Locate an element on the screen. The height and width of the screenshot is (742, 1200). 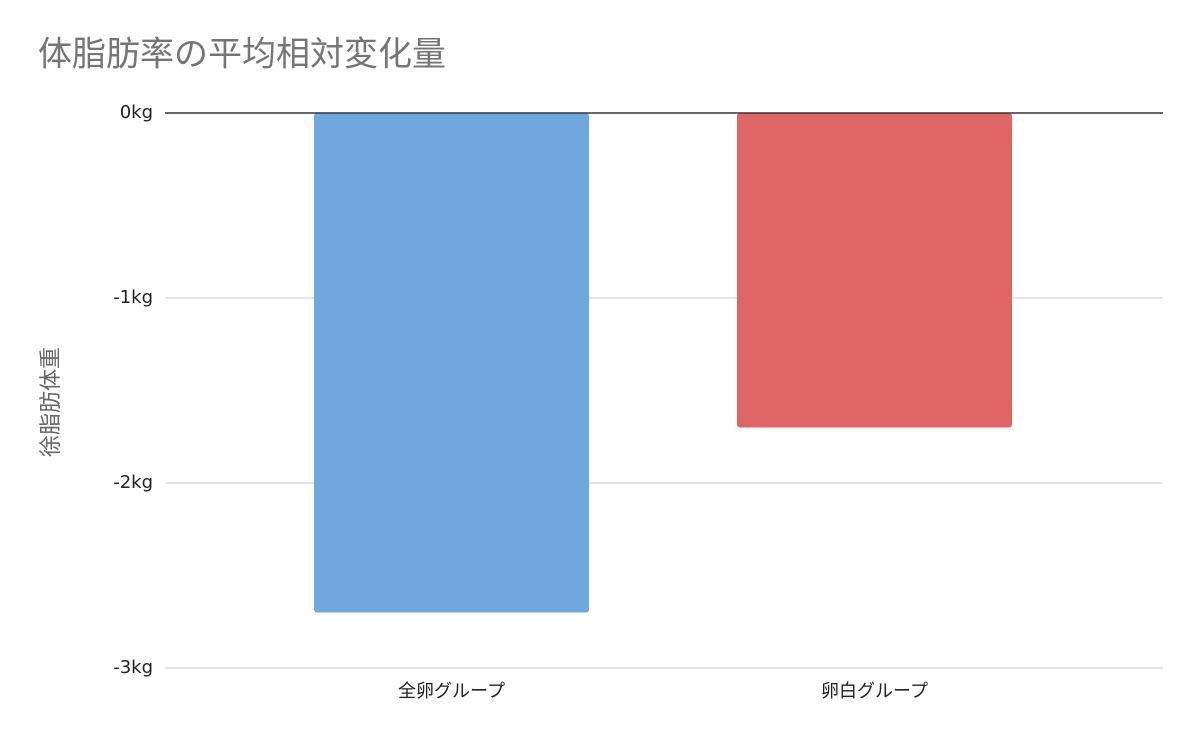
y-tick-label: -2kg is located at coordinates (133, 482).